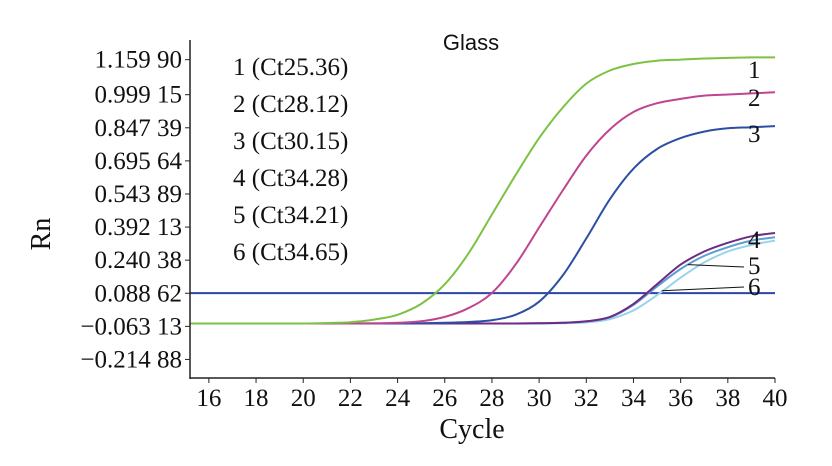 The width and height of the screenshot is (832, 466). Describe the element at coordinates (491, 398) in the screenshot. I see `x-tick-label: 28` at that location.